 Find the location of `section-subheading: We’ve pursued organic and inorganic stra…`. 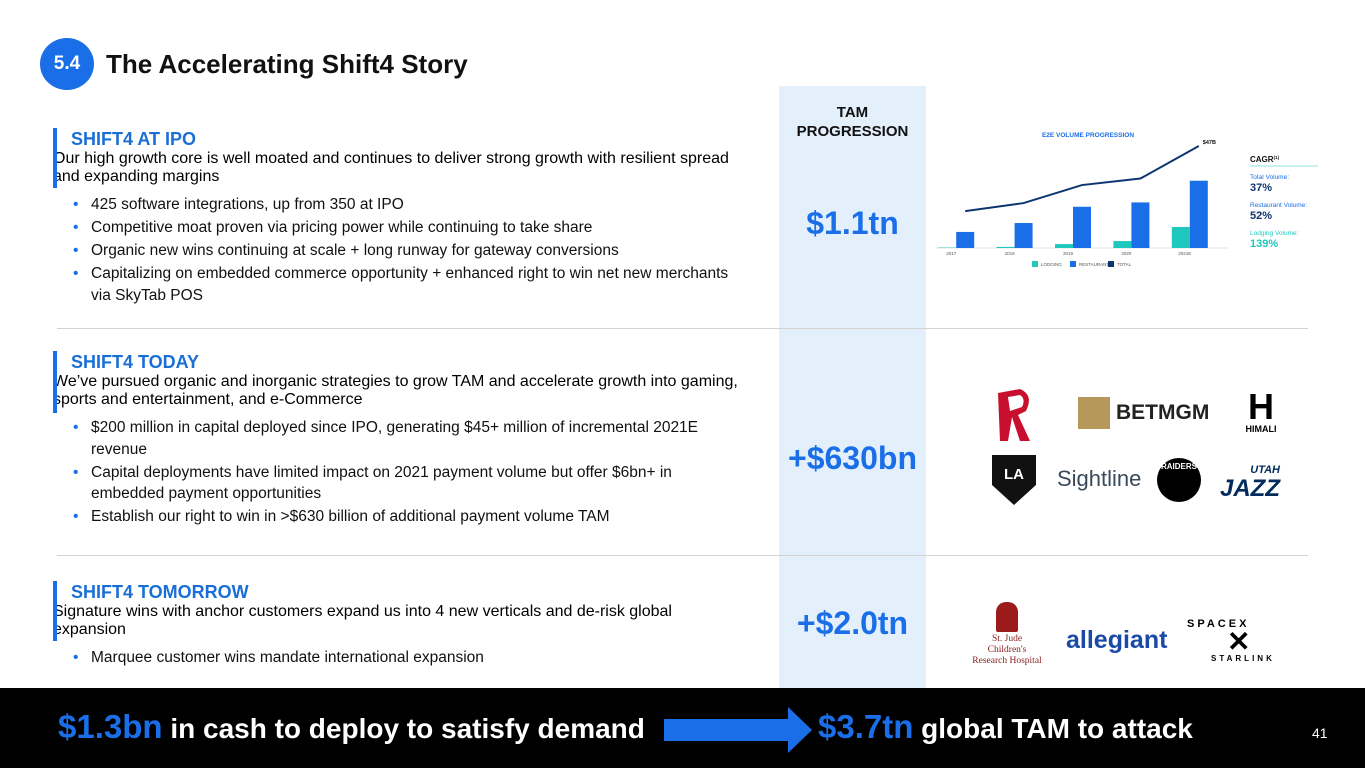

section-subheading: We’ve pursued organic and inorganic stra… is located at coordinates (395, 390).